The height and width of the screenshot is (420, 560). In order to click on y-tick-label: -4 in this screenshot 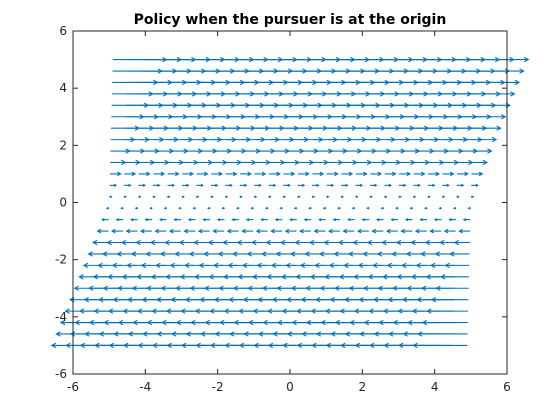, I will do `click(61, 317)`.